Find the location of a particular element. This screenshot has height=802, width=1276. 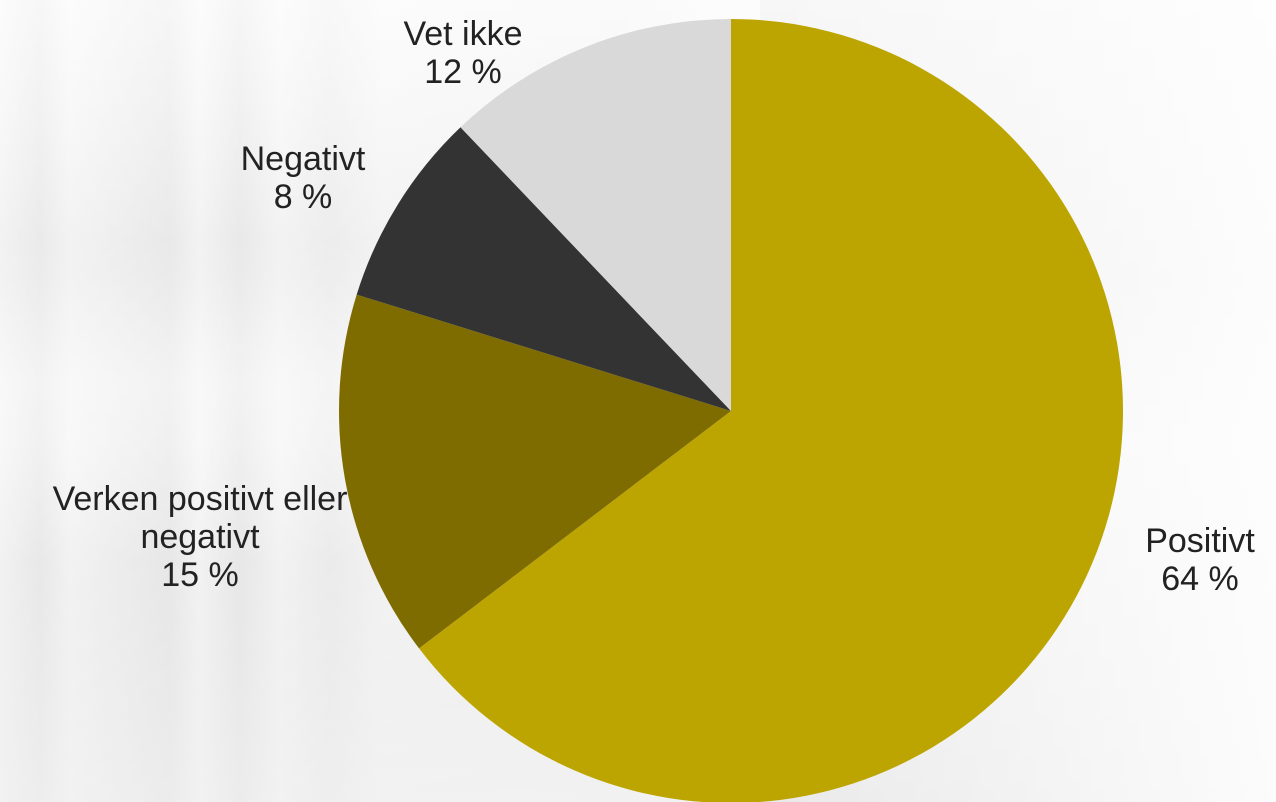

slice-value-label: 64 % is located at coordinates (1200, 579).